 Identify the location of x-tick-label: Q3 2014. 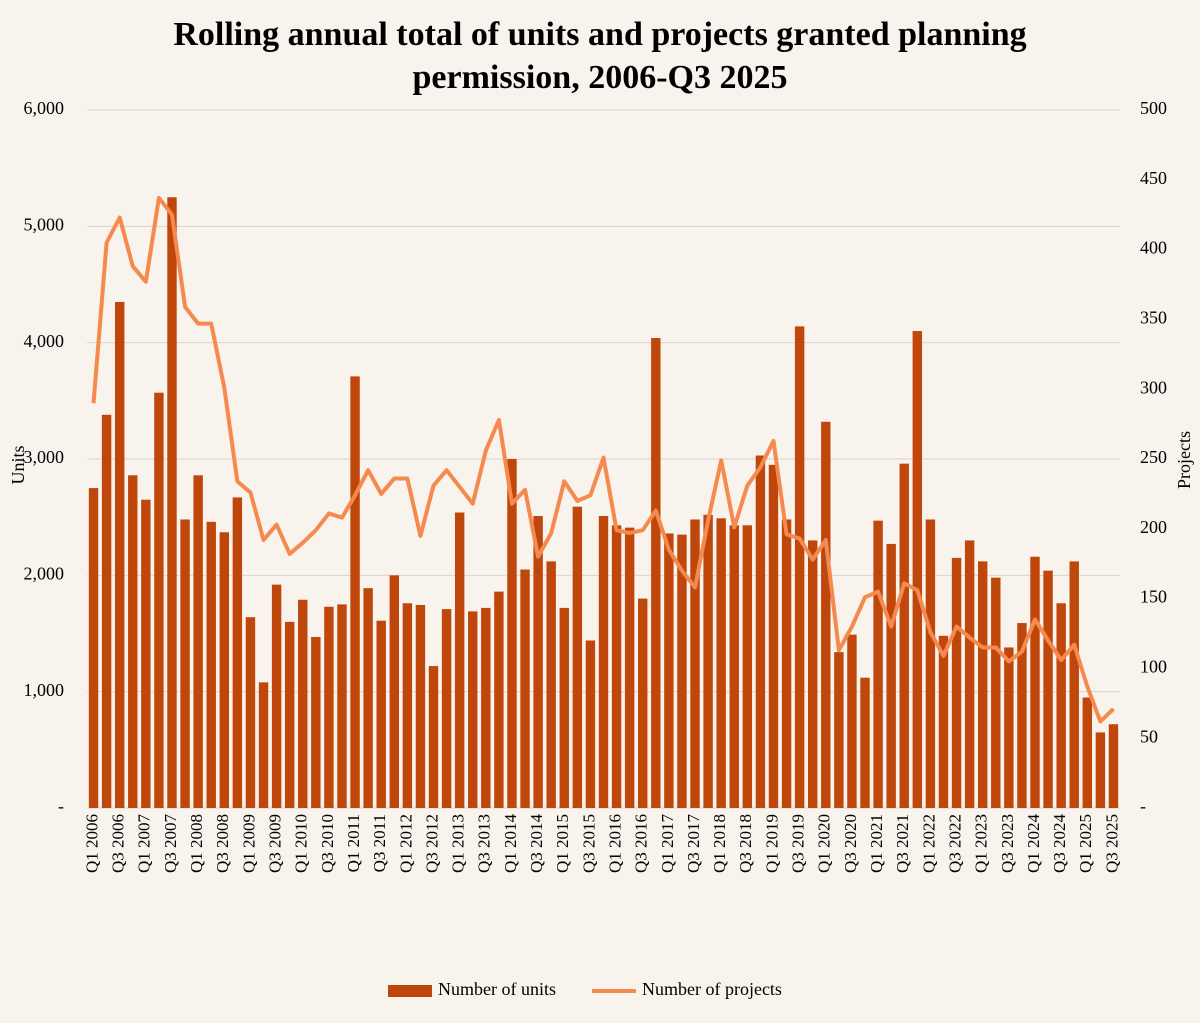
(536, 844).